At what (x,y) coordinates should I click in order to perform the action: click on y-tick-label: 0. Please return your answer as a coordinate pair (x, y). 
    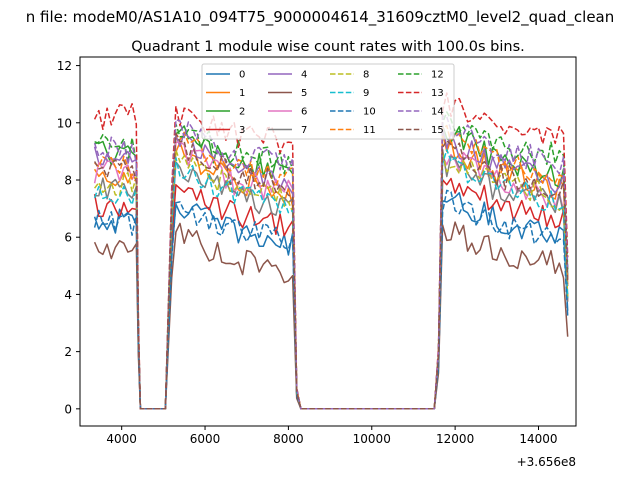
    Looking at the image, I should click on (68, 409).